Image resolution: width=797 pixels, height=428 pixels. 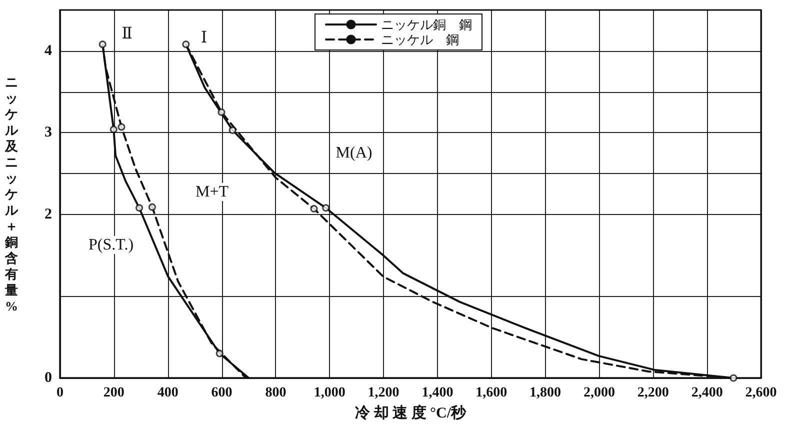 What do you see at coordinates (492, 393) in the screenshot?
I see `x-tick-label: 1,600` at bounding box center [492, 393].